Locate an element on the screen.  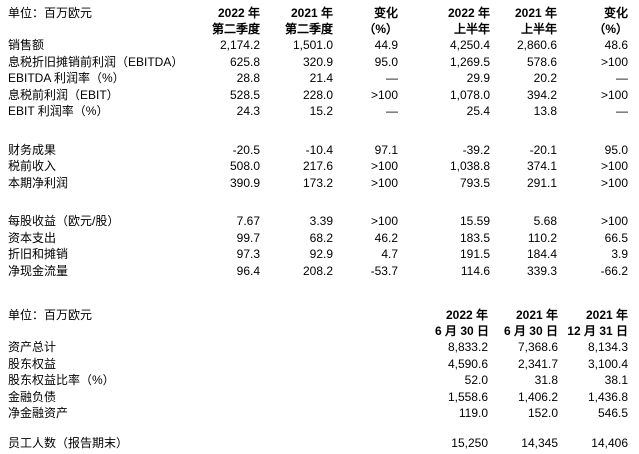
row-label: 金融负债 is located at coordinates (32, 396).